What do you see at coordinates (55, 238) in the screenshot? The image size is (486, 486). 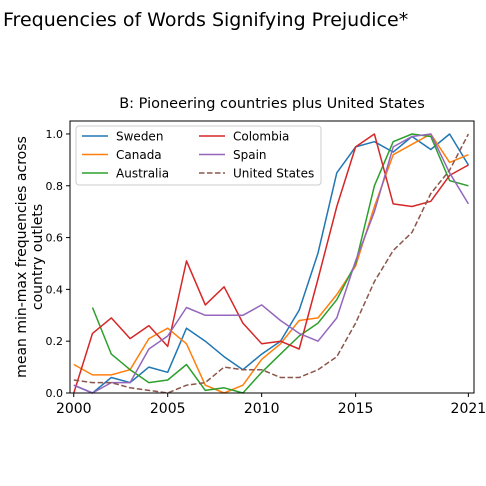 I see `y-tick-label: 0.6` at bounding box center [55, 238].